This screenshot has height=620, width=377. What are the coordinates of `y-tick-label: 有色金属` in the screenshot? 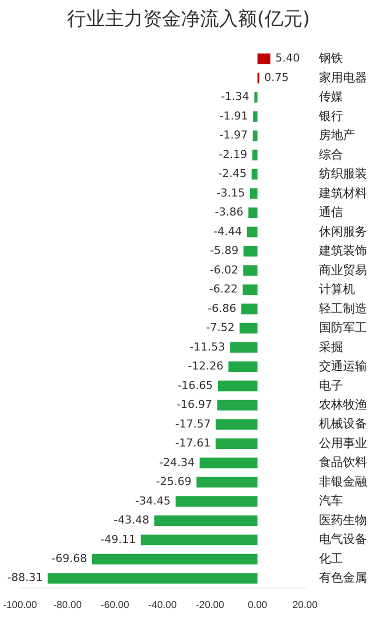 It's located at (343, 577).